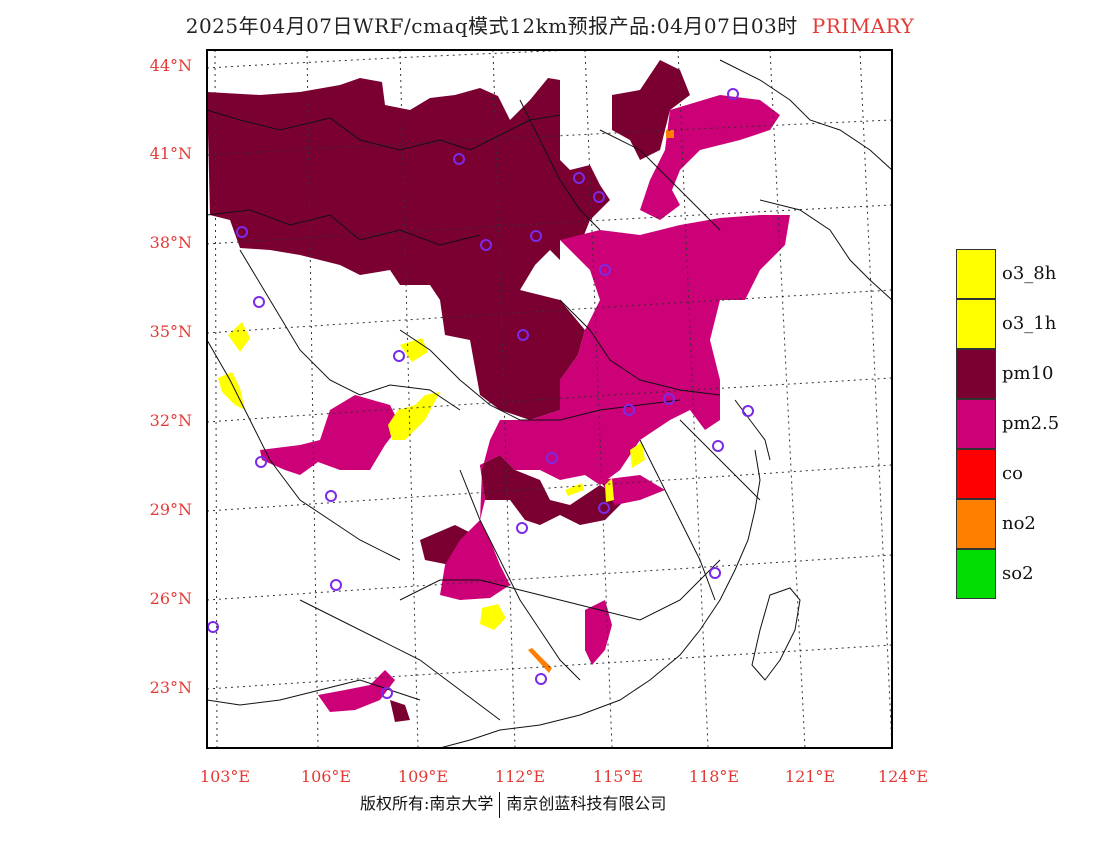 This screenshot has height=850, width=1100. What do you see at coordinates (651, 110) in the screenshot?
I see `pm10-northeast-patch` at bounding box center [651, 110].